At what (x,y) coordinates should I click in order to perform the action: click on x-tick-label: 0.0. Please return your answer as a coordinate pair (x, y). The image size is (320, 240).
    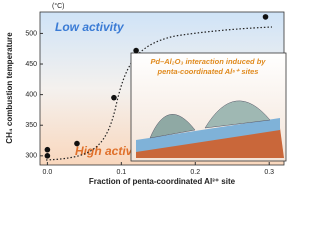
    Looking at the image, I should click on (48, 172).